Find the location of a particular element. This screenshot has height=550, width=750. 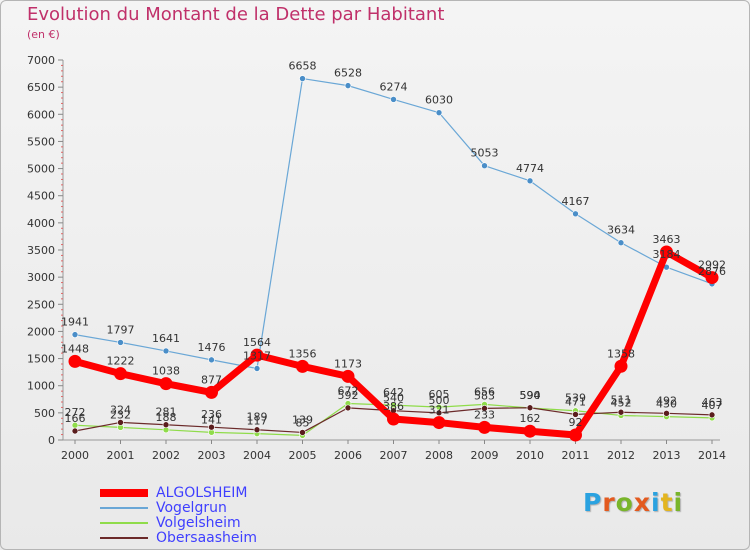

data-label: 471 is located at coordinates (575, 401).